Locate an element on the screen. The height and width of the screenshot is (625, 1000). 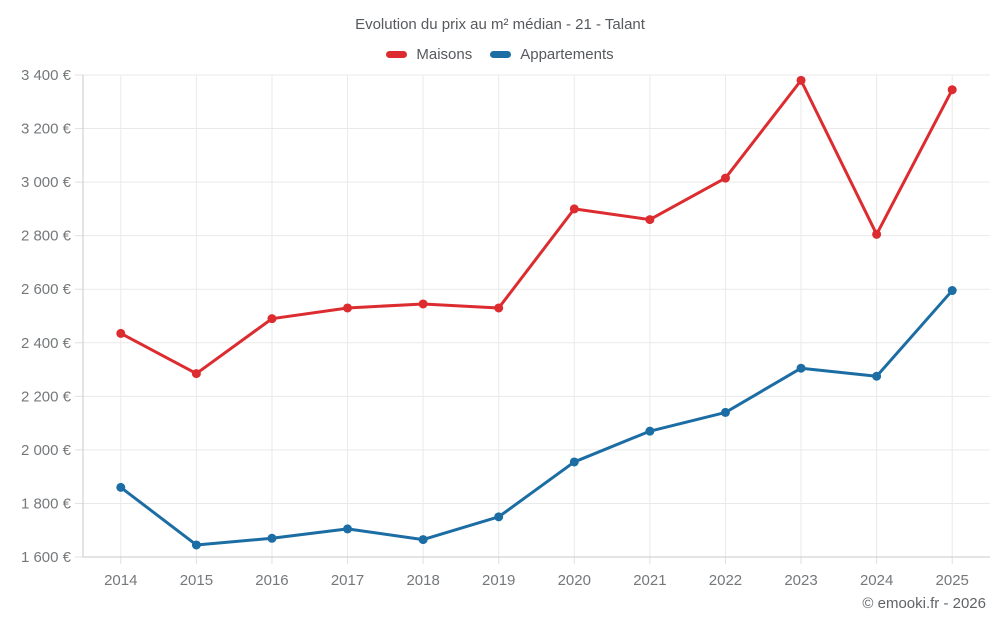
appartements-point-2021 is located at coordinates (650, 431).